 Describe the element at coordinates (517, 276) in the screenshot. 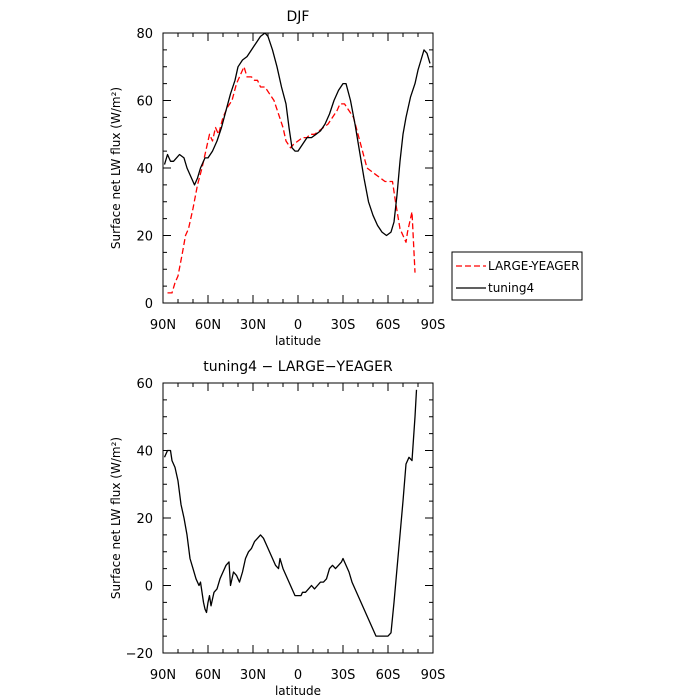

I see `legend-box` at that location.